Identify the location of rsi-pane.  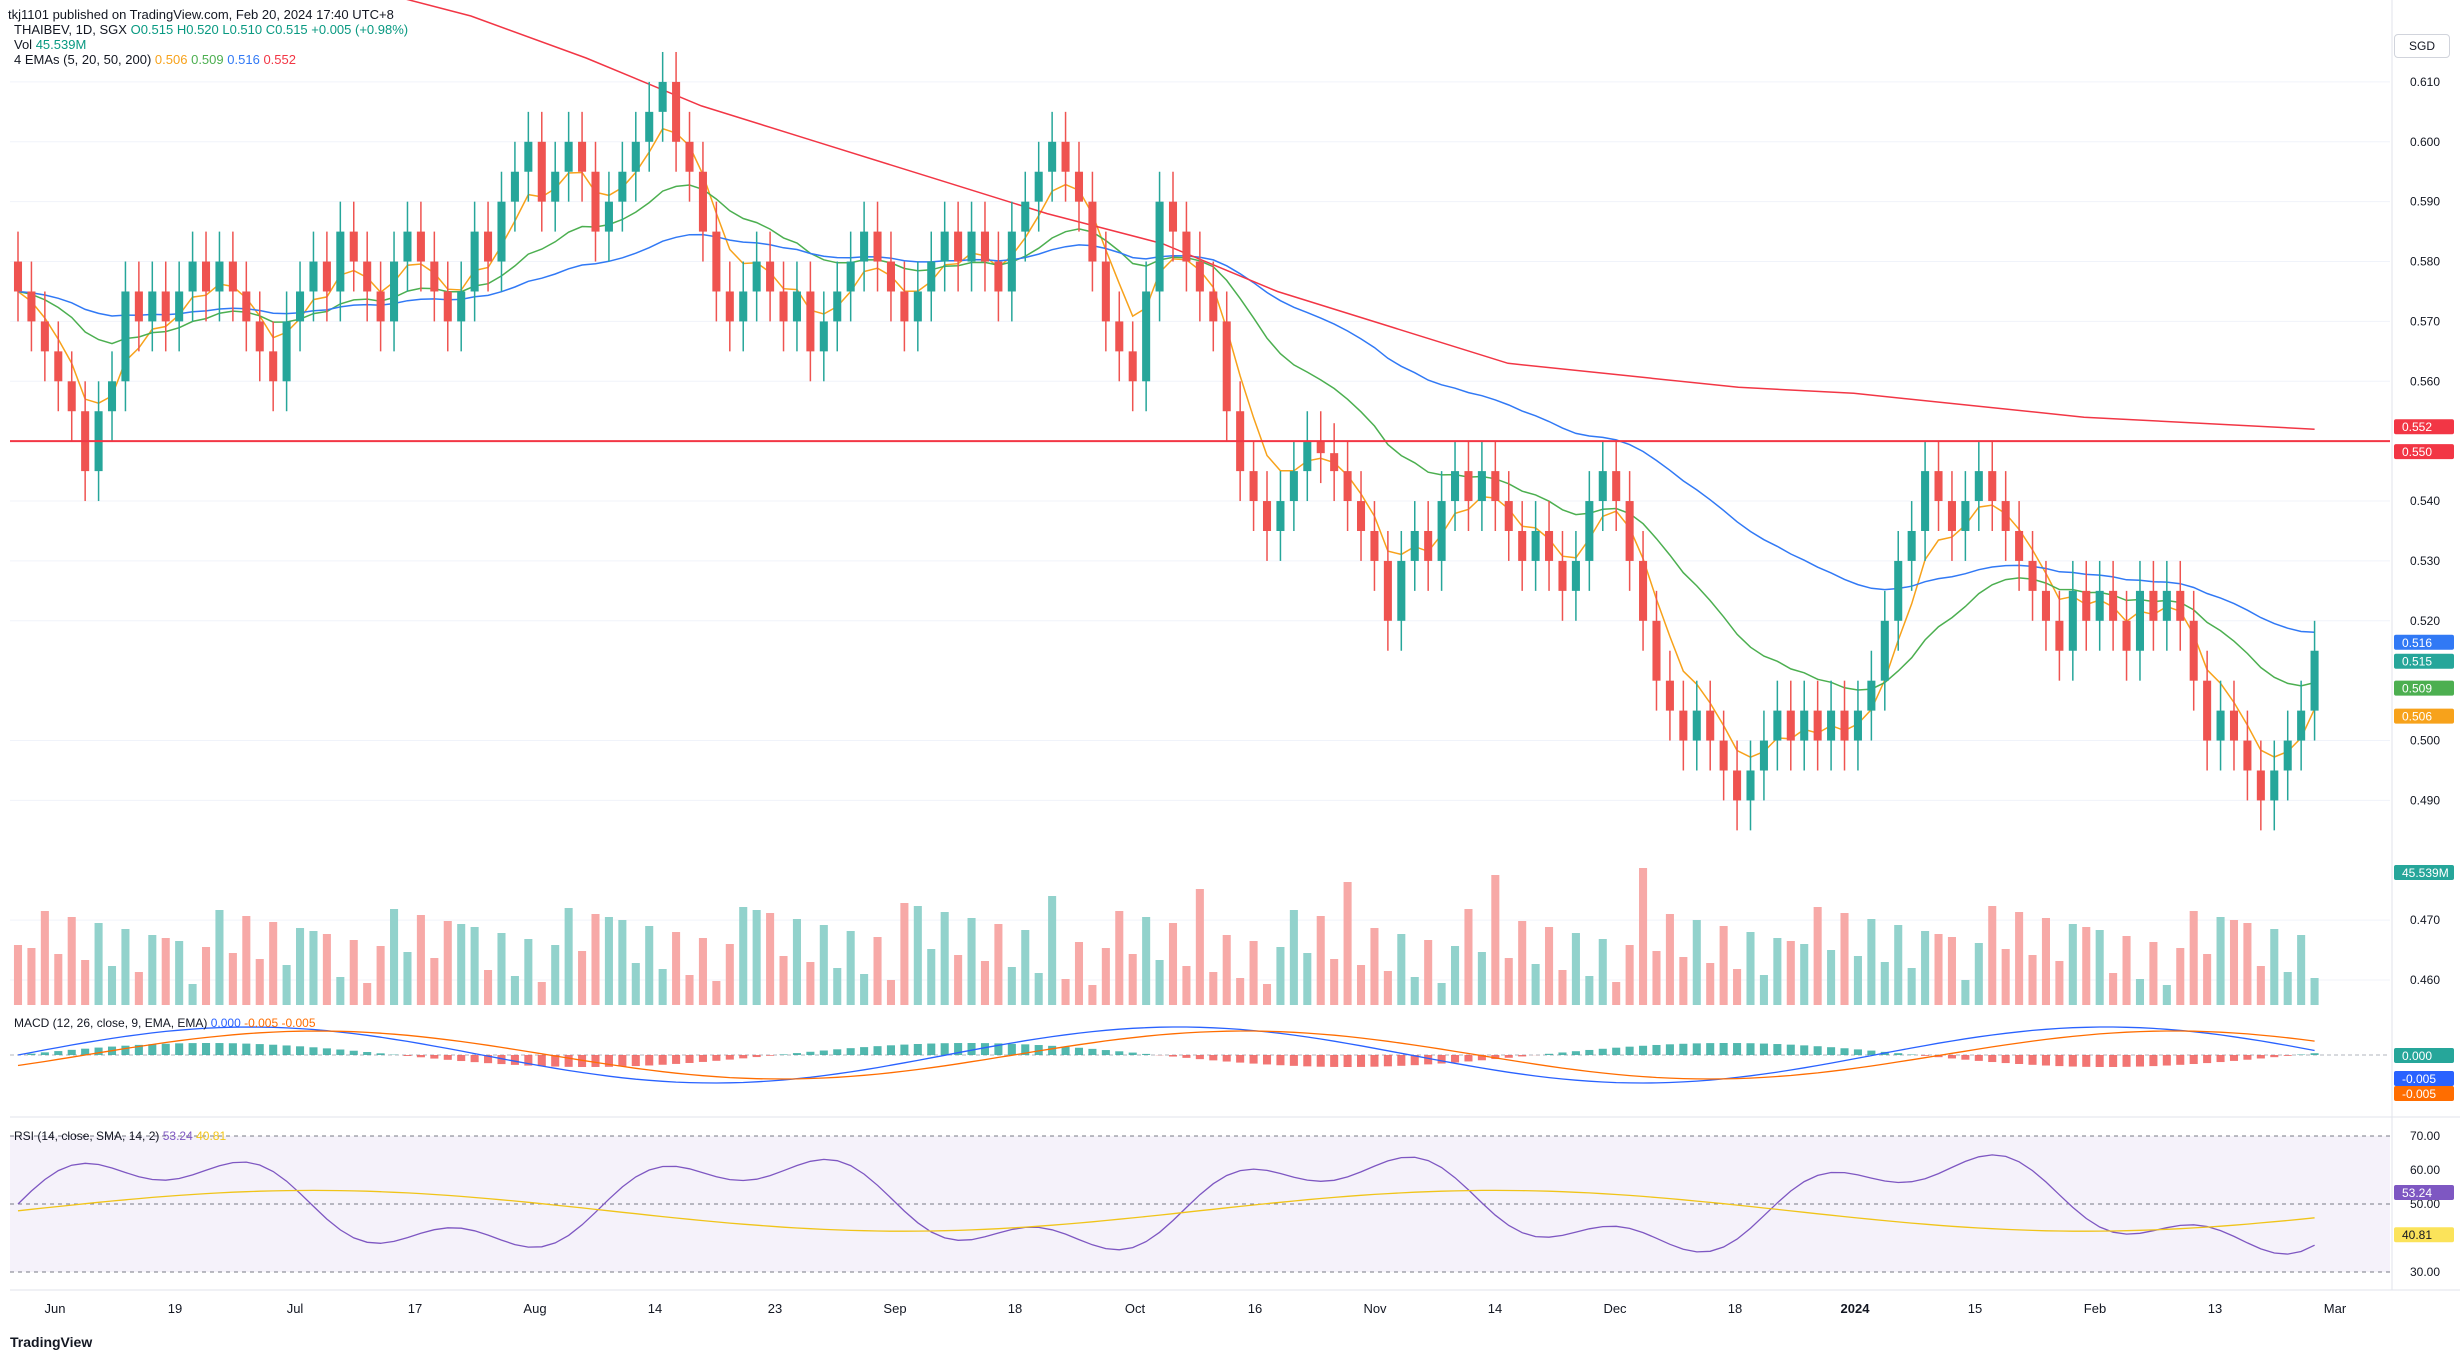
(1200, 1204).